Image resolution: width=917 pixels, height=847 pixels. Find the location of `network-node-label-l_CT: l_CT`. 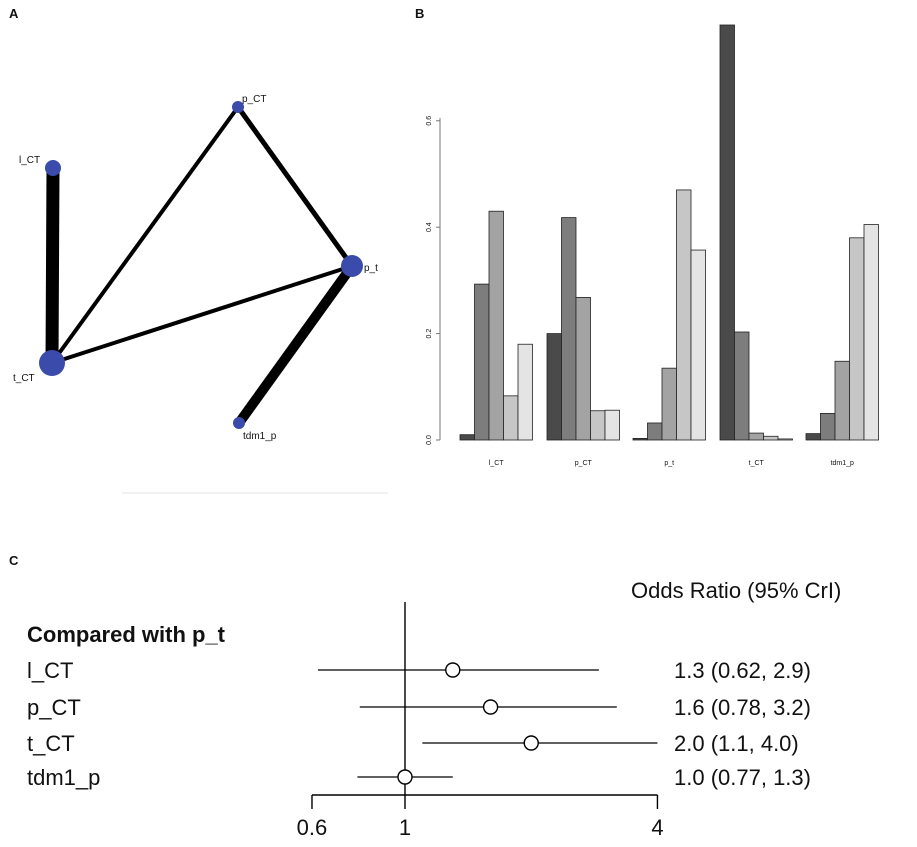

network-node-label-l_CT: l_CT is located at coordinates (29, 160).